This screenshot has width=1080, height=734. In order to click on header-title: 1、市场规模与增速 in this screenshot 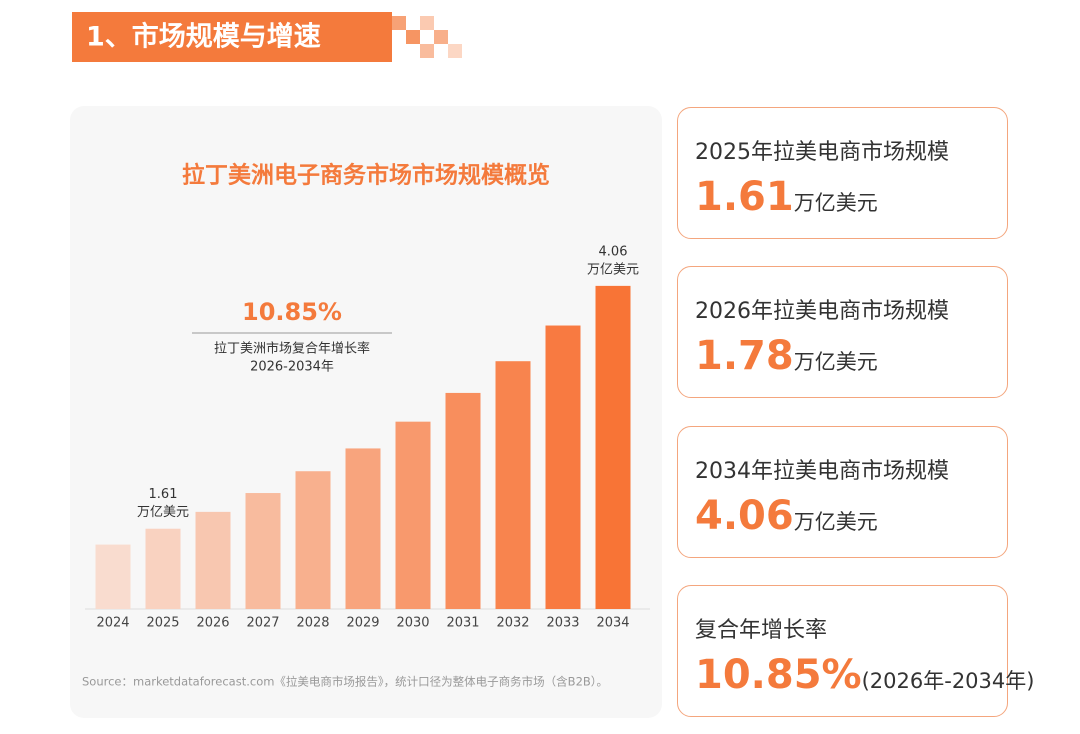, I will do `click(203, 37)`.